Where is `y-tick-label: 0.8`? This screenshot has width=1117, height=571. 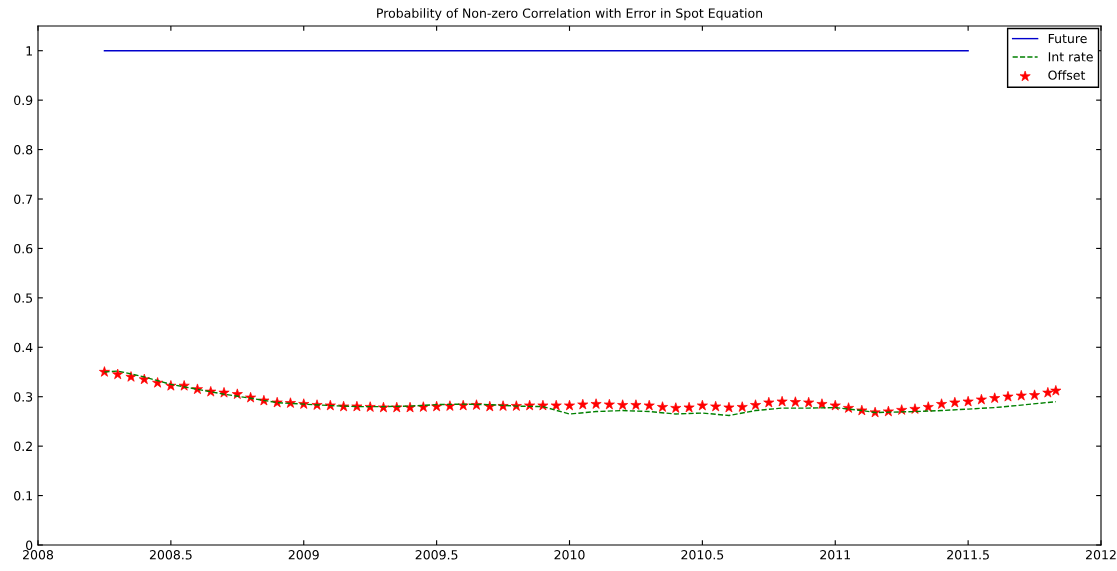 y-tick-label: 0.8 is located at coordinates (23, 150).